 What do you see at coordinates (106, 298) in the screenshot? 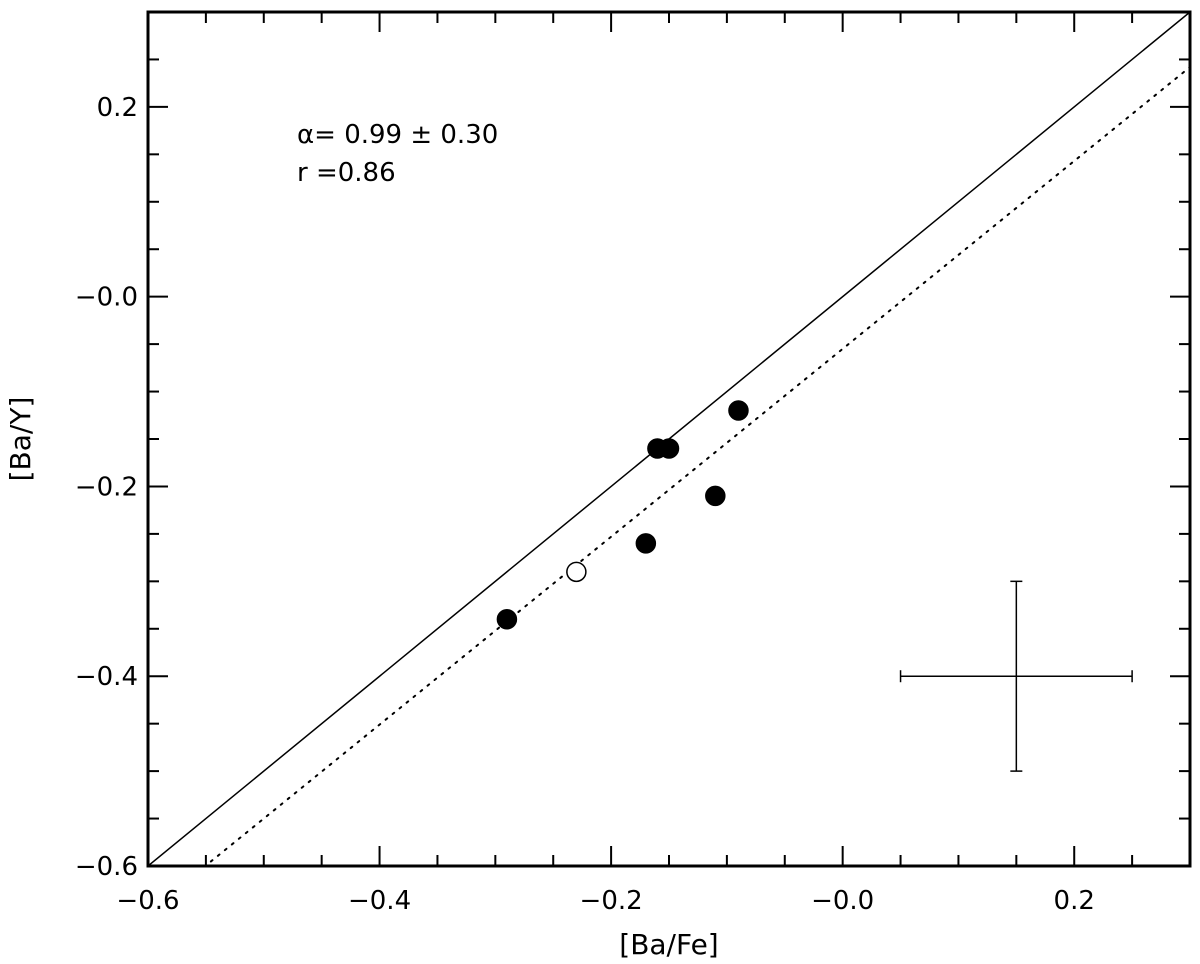
I see `y-tick-label: −0.0` at bounding box center [106, 298].